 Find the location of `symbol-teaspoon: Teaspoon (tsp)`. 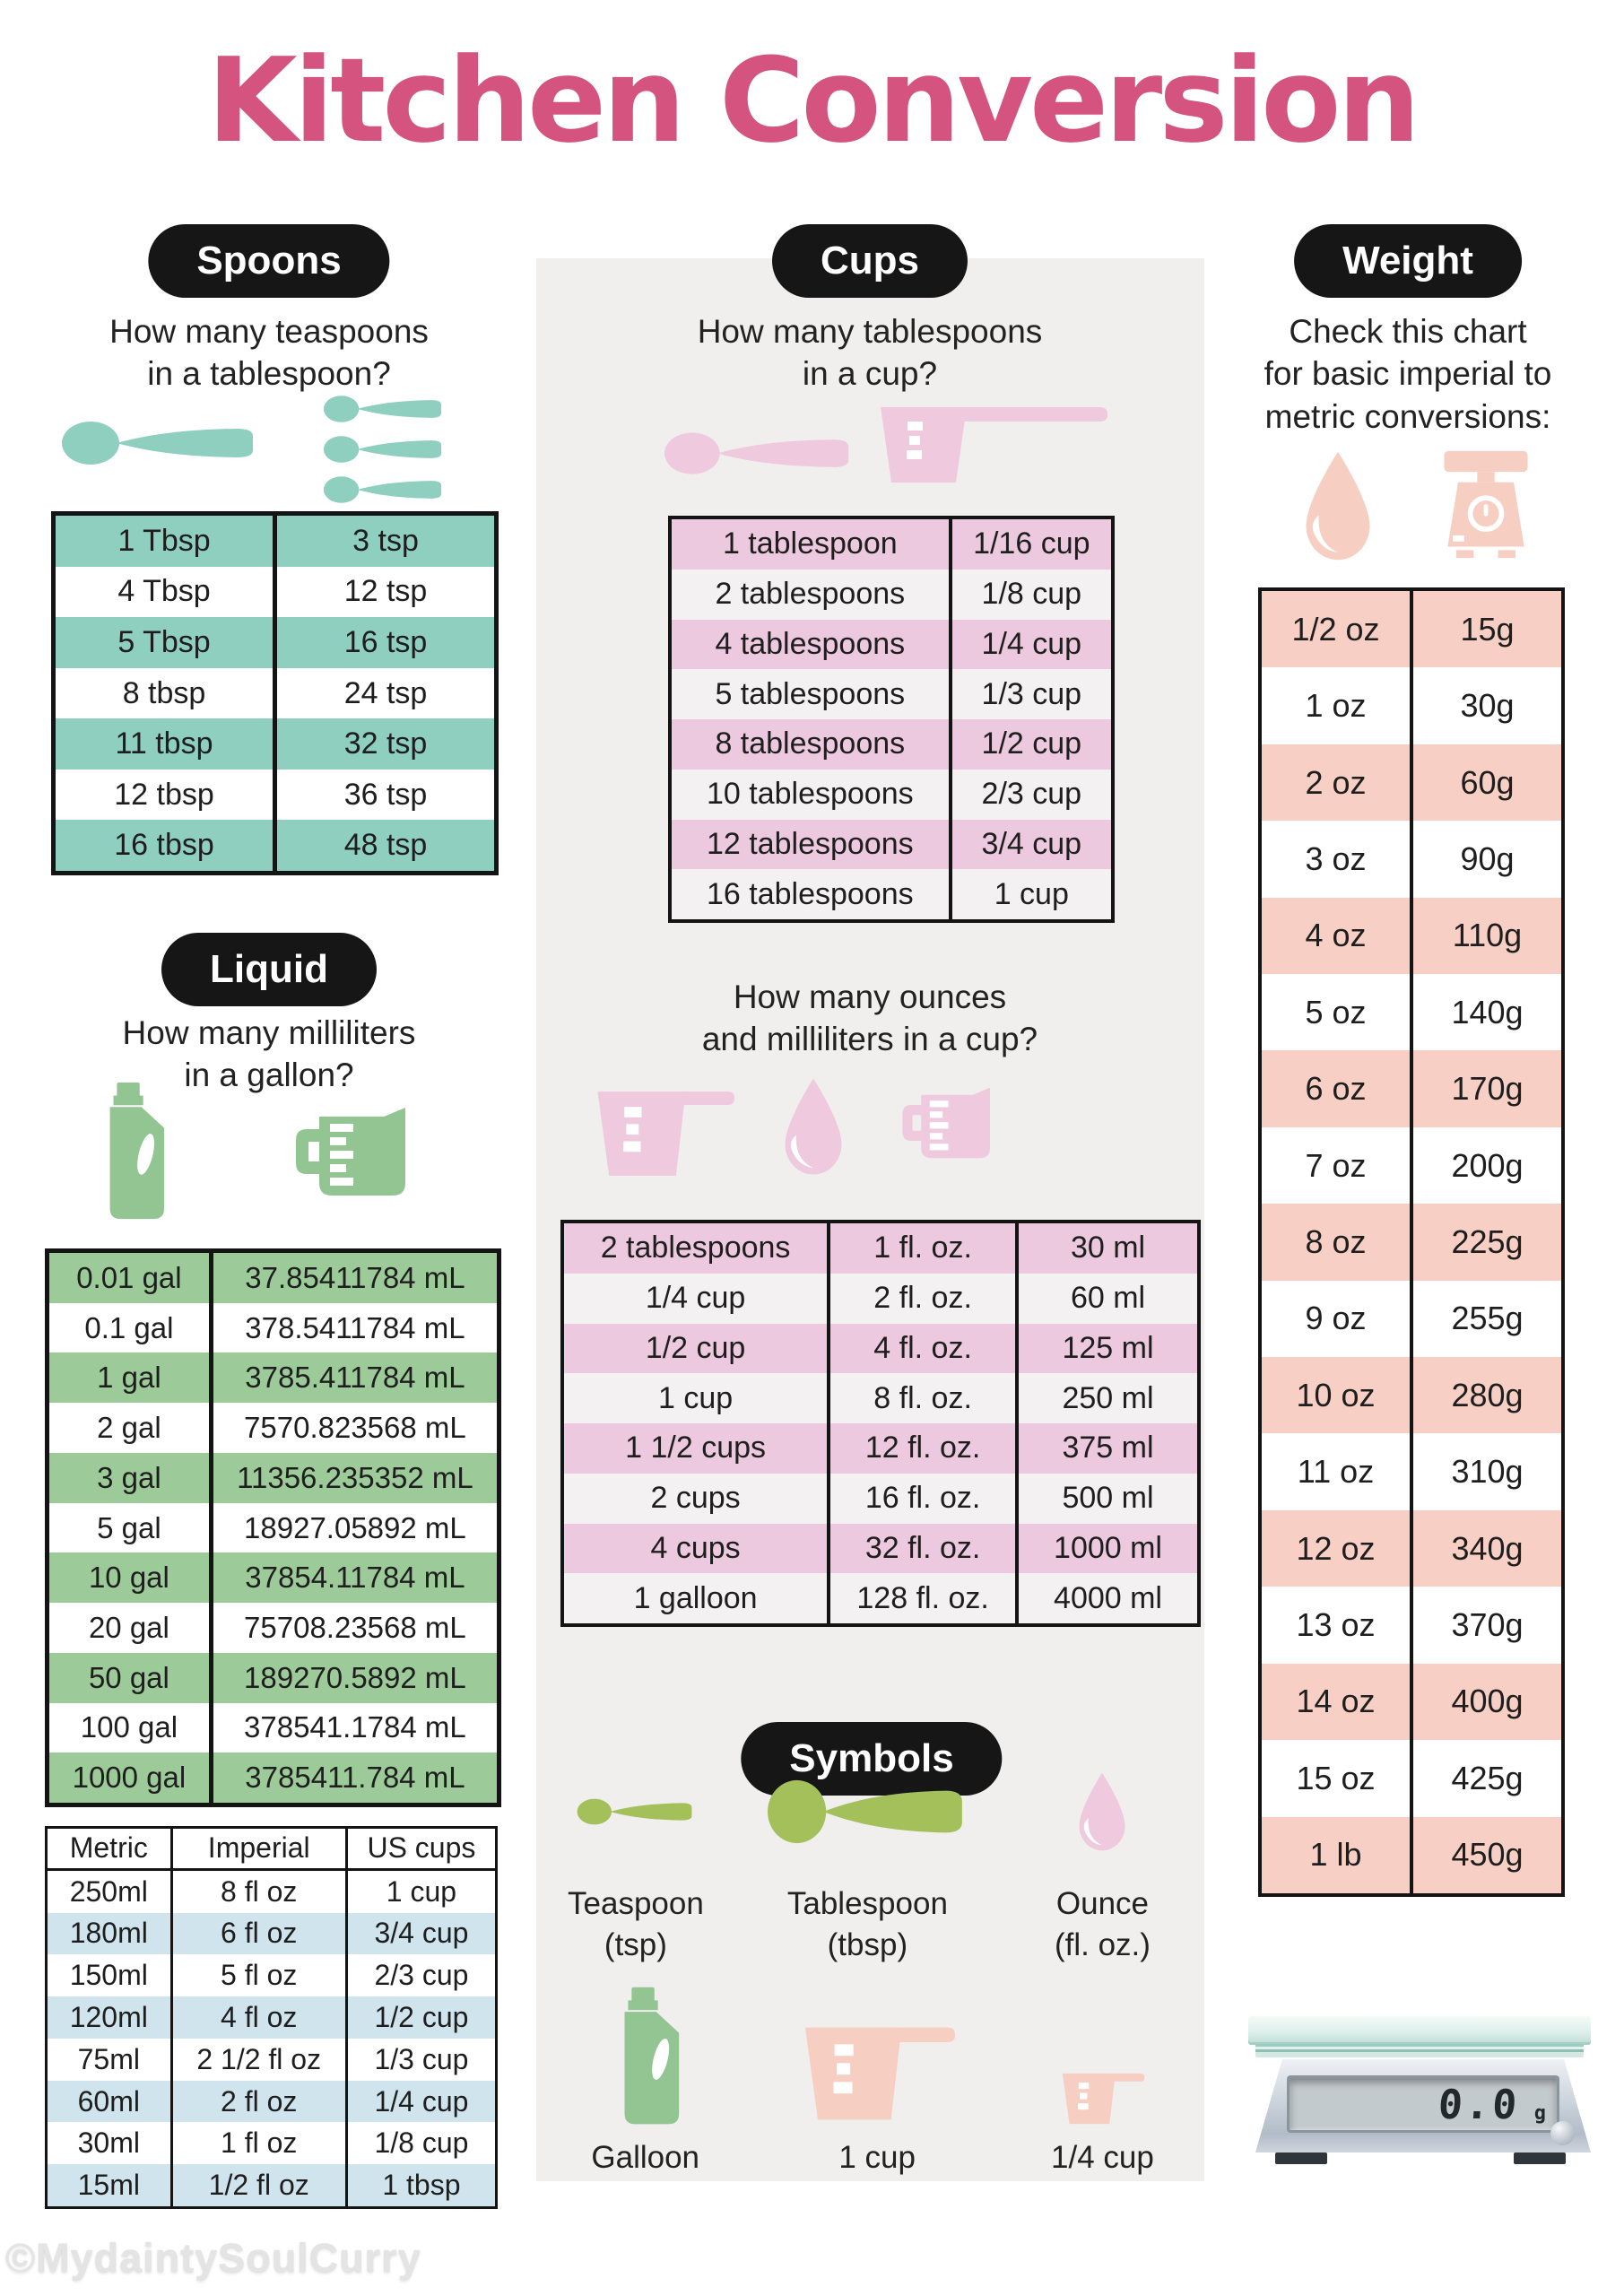

symbol-teaspoon: Teaspoon (tsp) is located at coordinates (636, 1857).